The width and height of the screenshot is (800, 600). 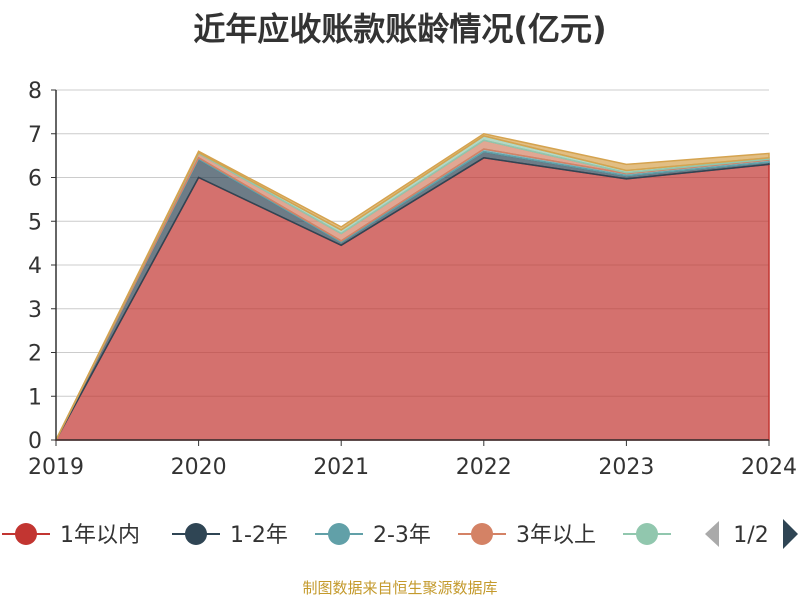 I want to click on x-tick-label: 2021, so click(x=341, y=467).